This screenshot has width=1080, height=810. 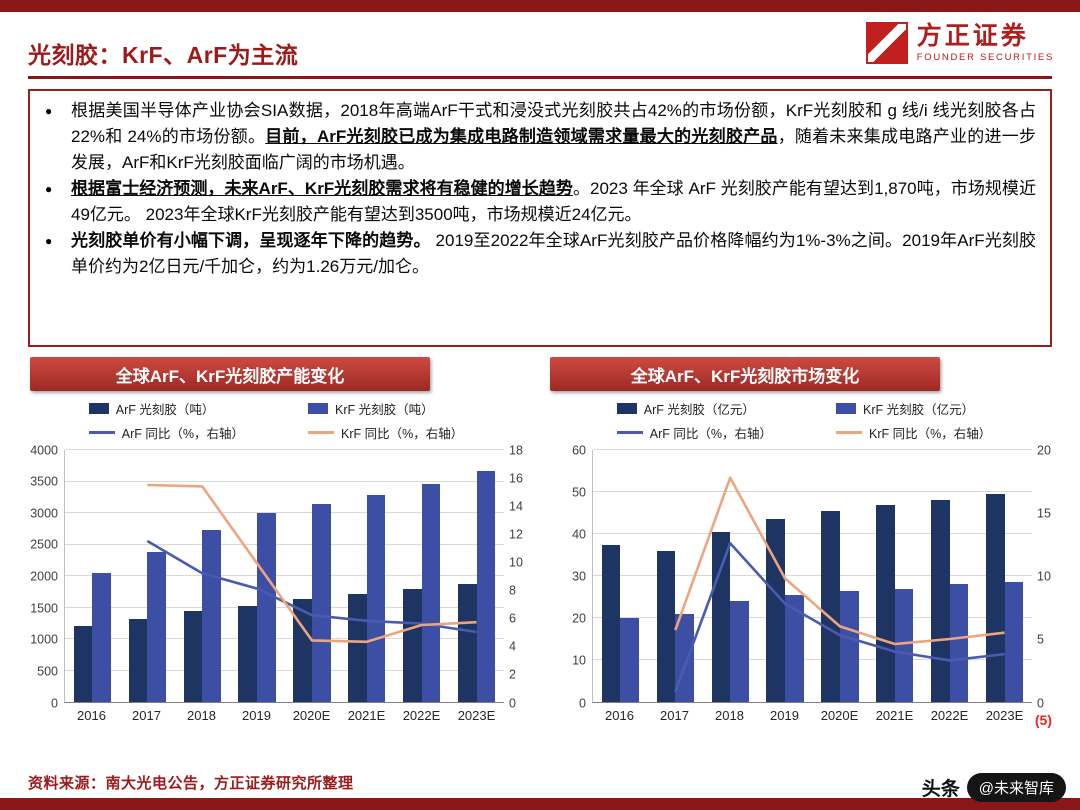 What do you see at coordinates (512, 702) in the screenshot?
I see `right-axis-tick: 0` at bounding box center [512, 702].